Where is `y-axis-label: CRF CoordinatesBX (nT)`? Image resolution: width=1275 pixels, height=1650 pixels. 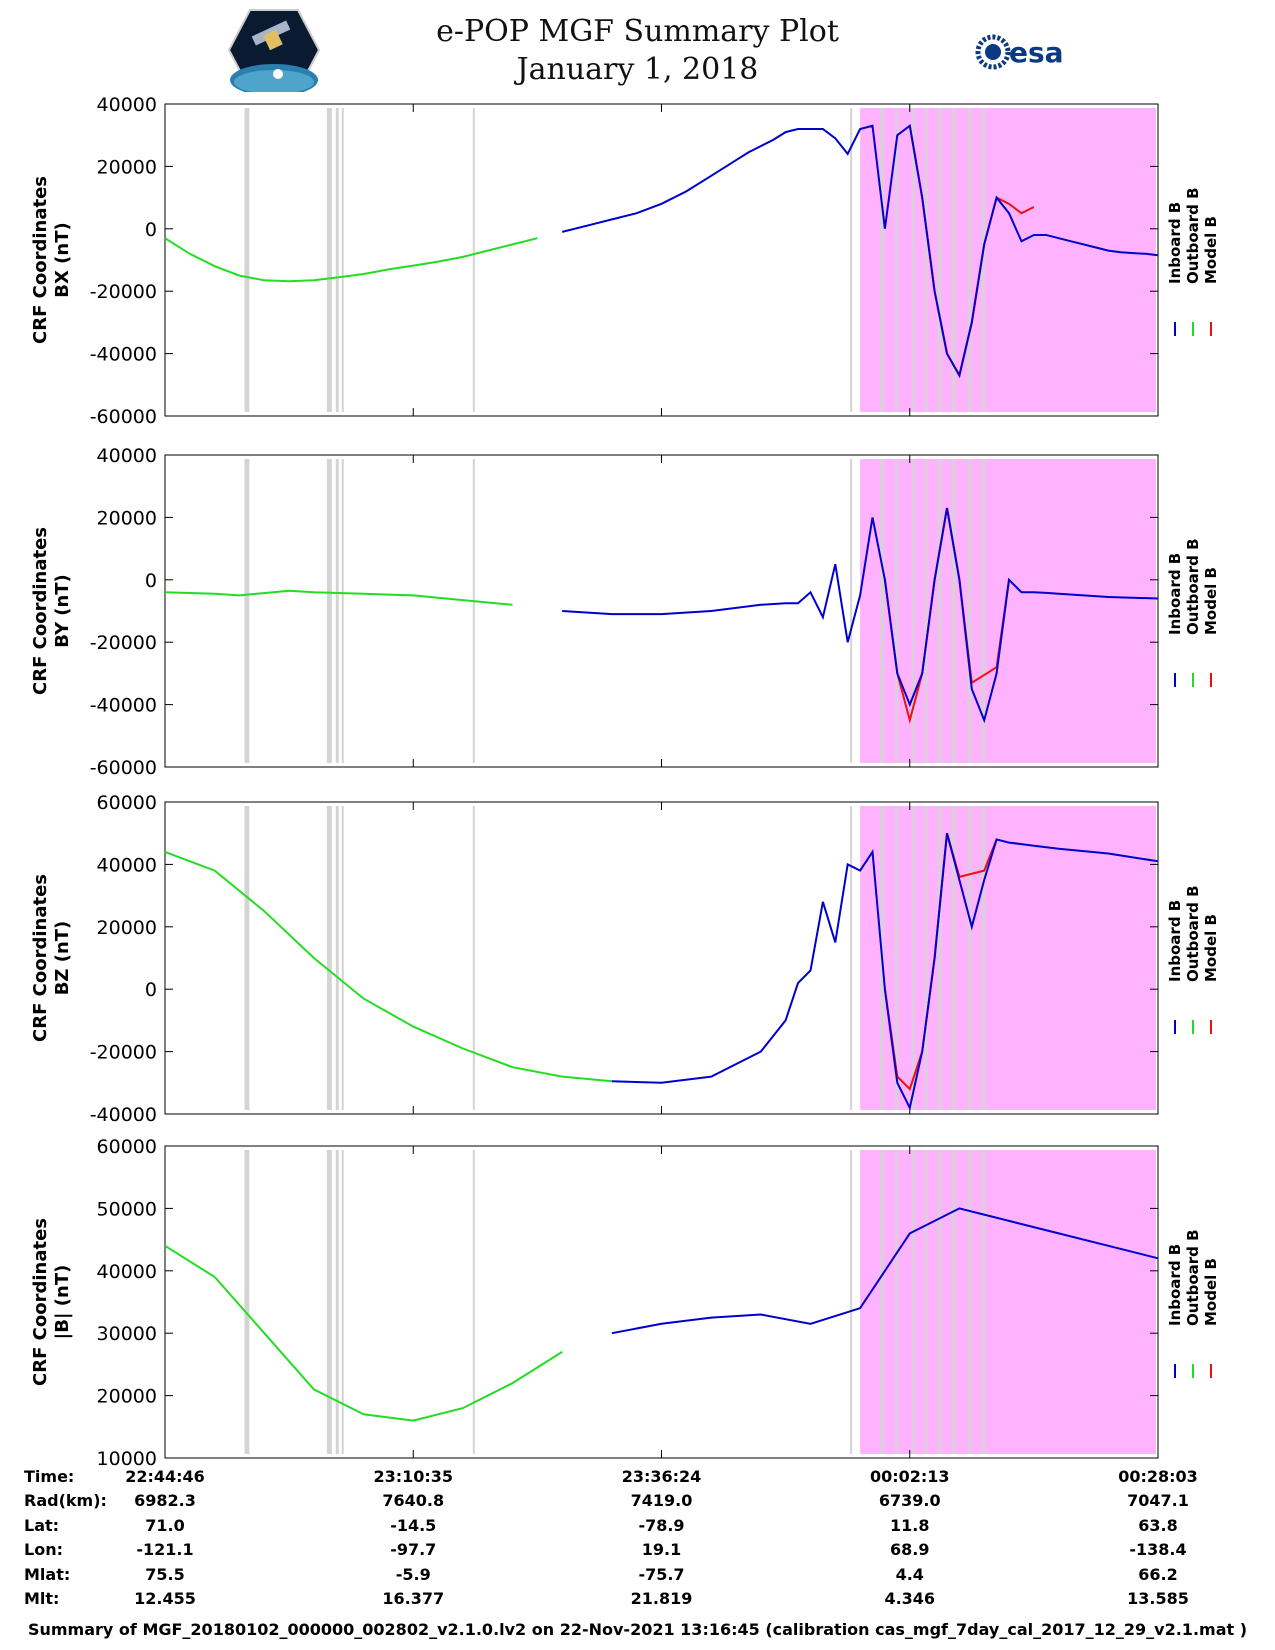
y-axis-label: CRF CoordinatesBX (nT) is located at coordinates (51, 260).